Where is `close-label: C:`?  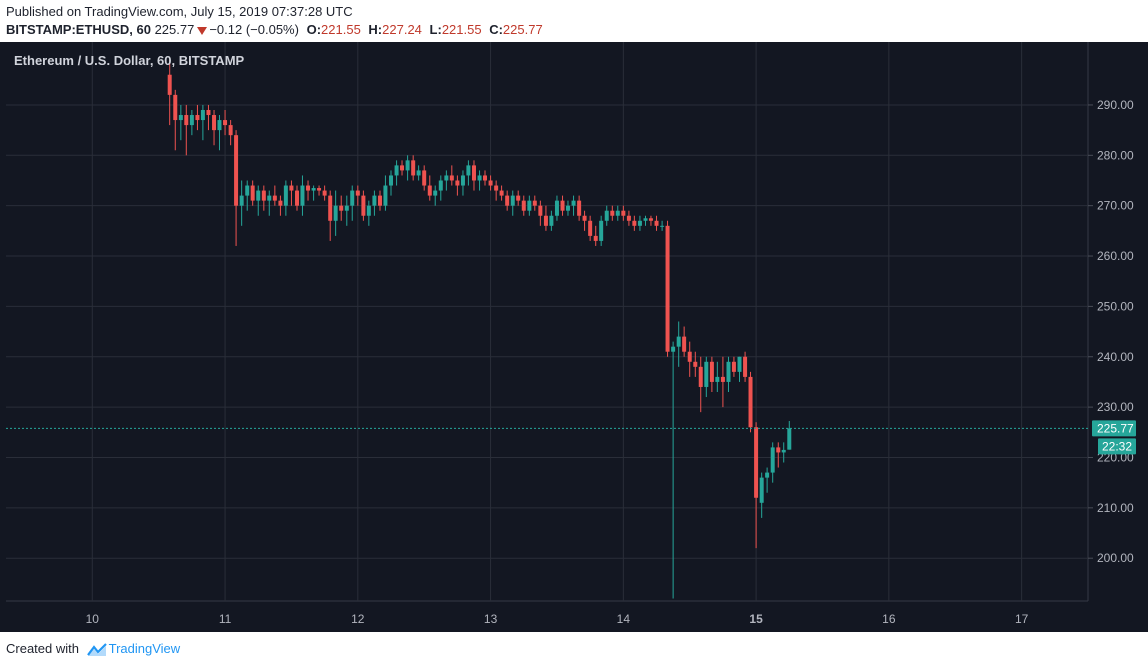
close-label: C: is located at coordinates (496, 29).